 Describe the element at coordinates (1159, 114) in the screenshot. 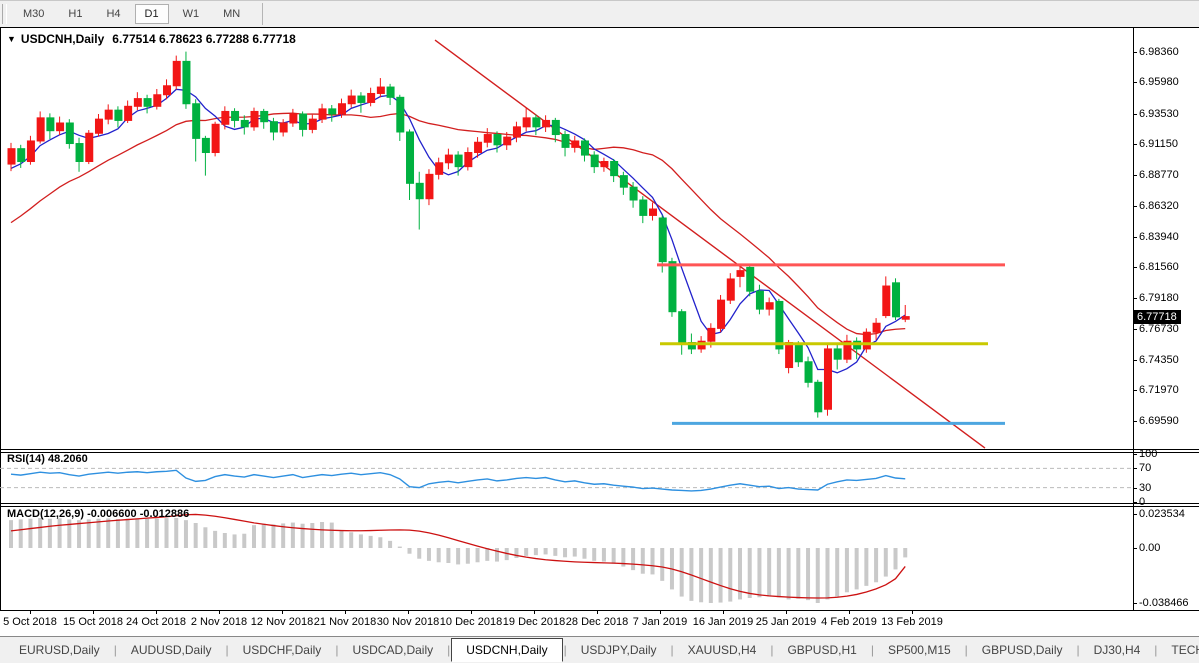

I see `price-axis-label: 6.93530` at that location.